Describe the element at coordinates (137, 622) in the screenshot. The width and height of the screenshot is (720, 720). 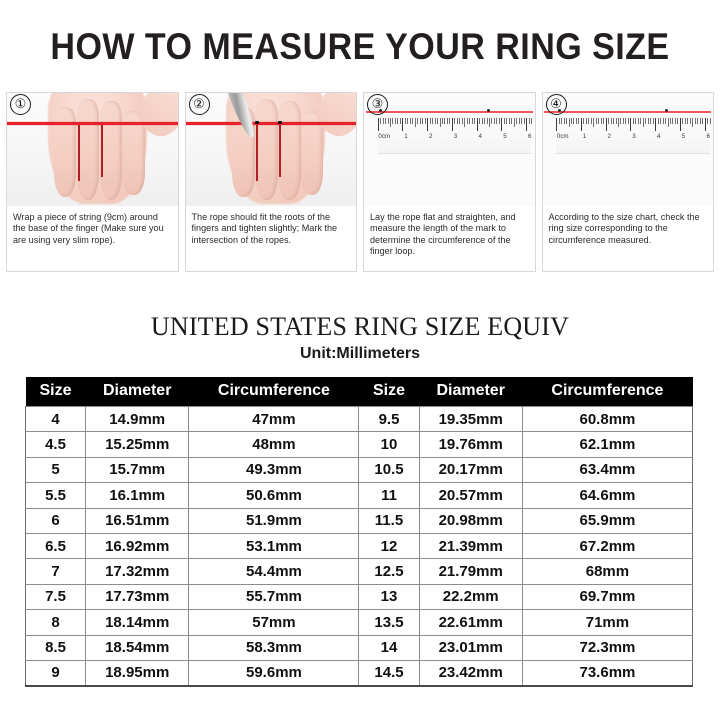
I see `table-cell-1: 18.14mm` at that location.